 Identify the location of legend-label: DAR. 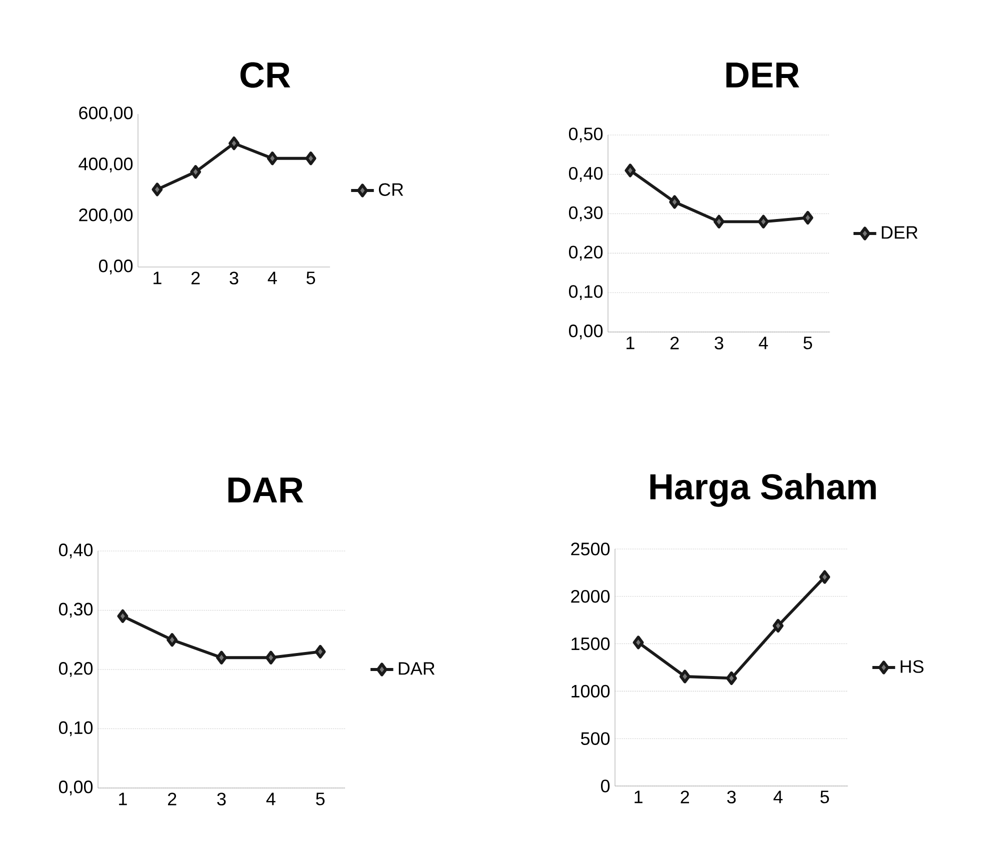
(416, 668).